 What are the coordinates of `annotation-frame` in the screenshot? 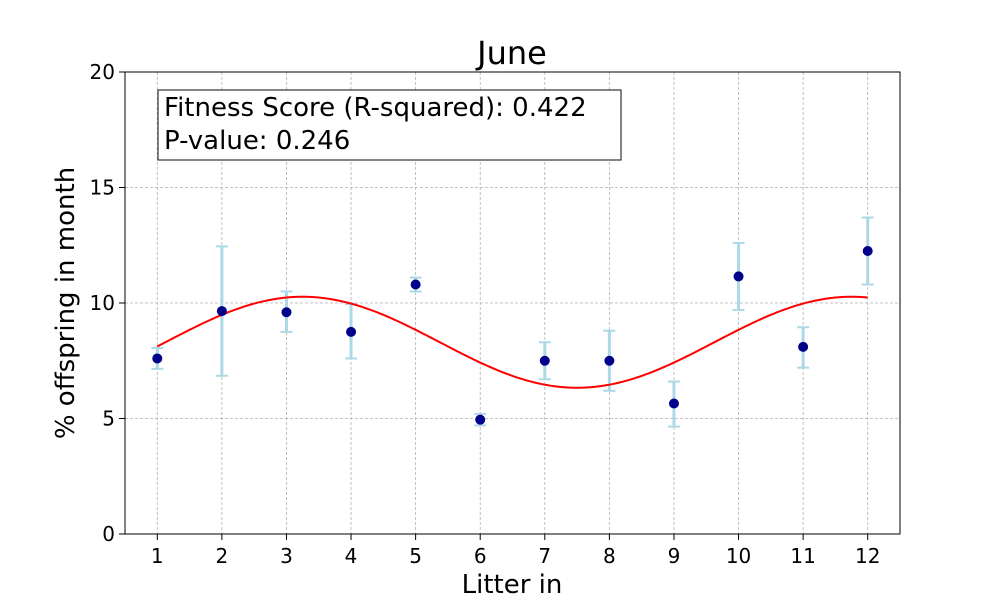 It's located at (389, 125).